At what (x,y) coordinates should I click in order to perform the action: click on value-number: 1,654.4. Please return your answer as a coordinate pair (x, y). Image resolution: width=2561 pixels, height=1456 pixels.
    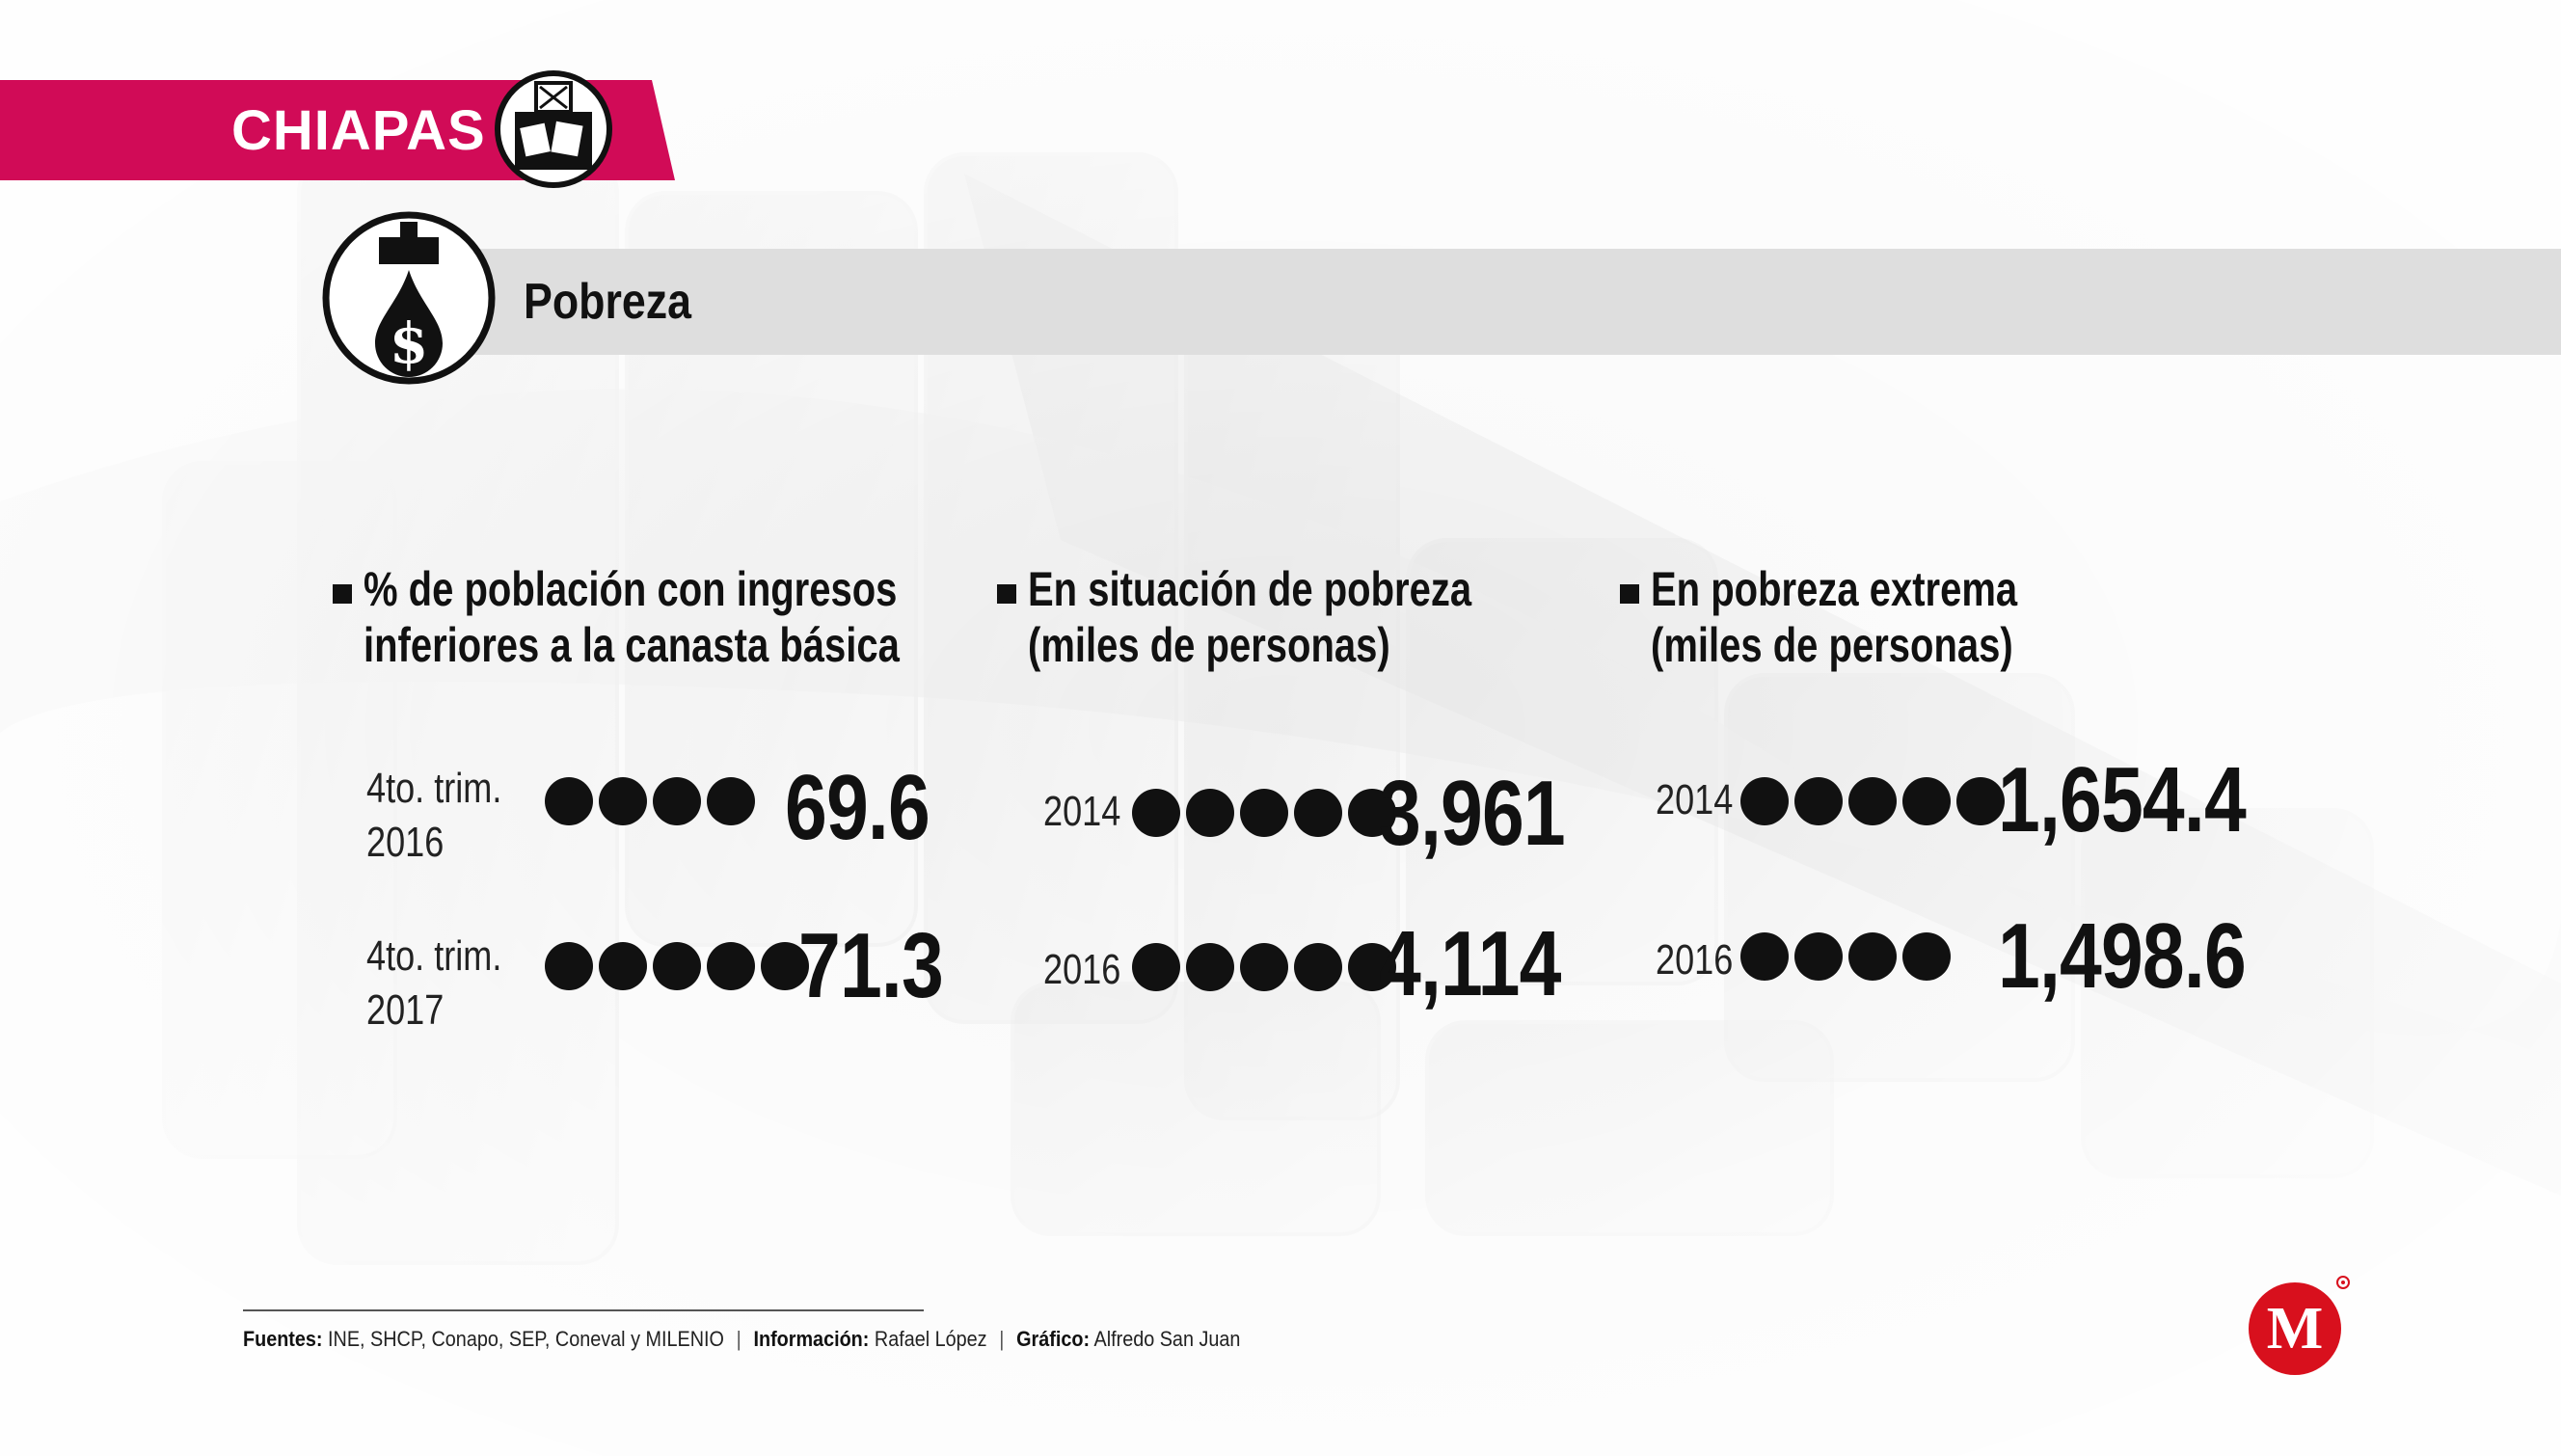
    Looking at the image, I should click on (2123, 799).